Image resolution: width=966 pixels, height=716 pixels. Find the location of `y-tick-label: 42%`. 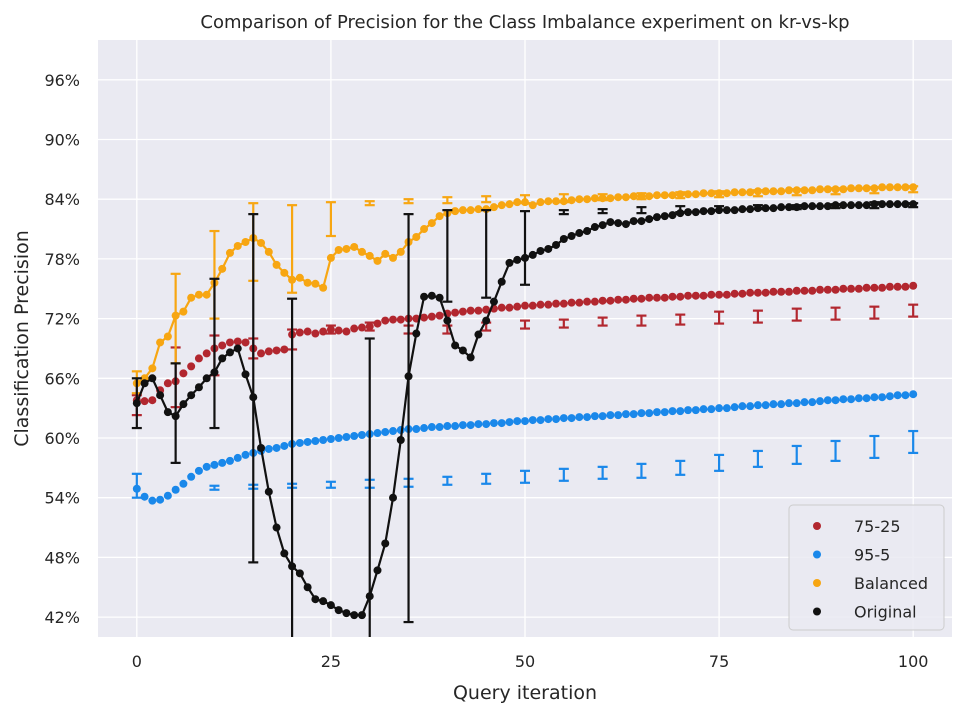

y-tick-label: 42% is located at coordinates (62, 617).